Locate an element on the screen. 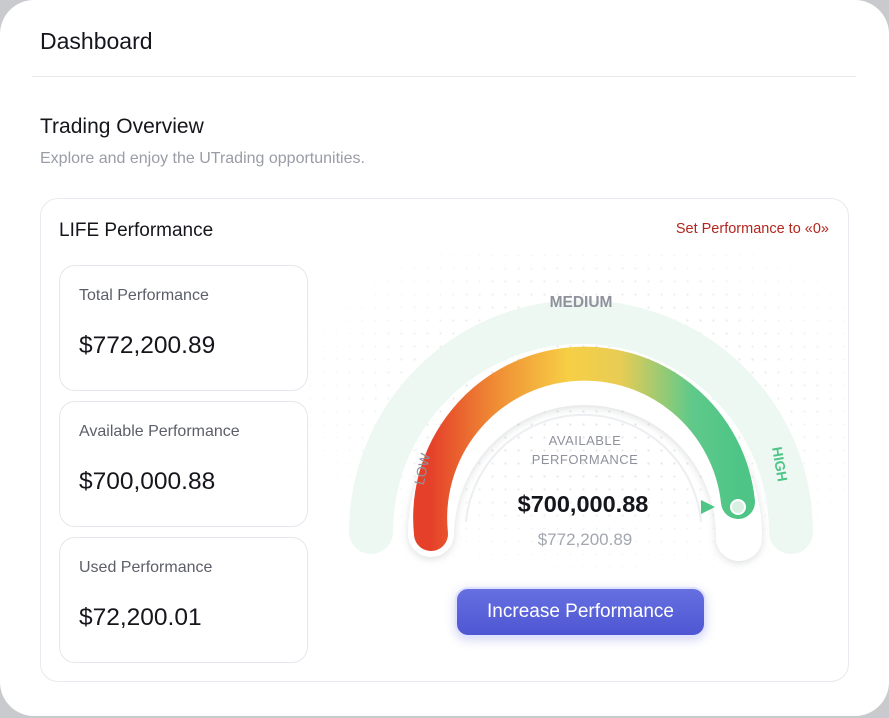 The width and height of the screenshot is (889, 718). gauge-pointer-icon is located at coordinates (708, 507).